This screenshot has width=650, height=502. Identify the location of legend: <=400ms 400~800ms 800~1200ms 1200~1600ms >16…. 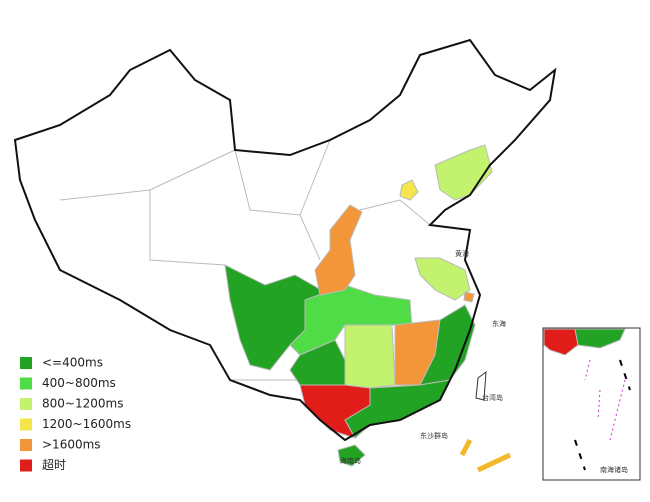
(75, 414).